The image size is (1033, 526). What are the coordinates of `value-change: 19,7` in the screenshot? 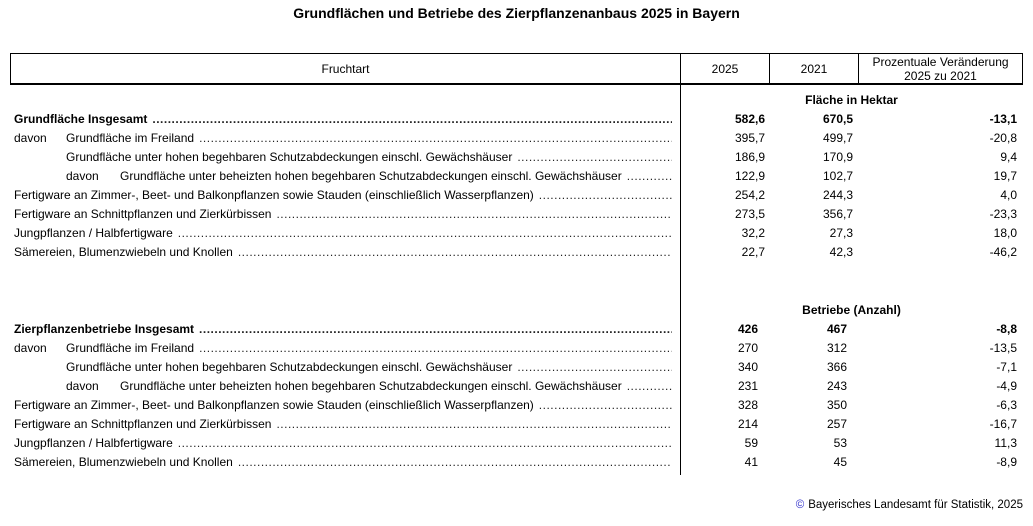 It's located at (1005, 176).